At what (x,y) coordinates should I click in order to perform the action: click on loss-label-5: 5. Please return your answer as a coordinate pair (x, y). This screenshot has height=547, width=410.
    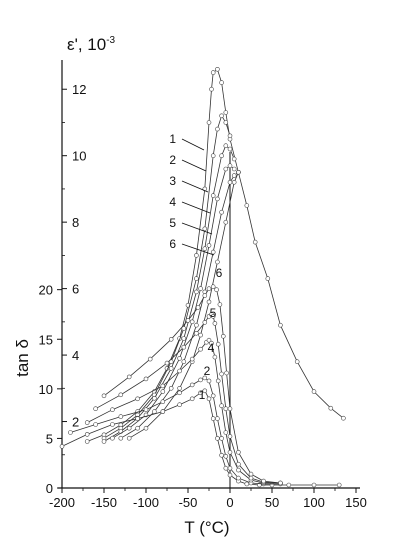
    Looking at the image, I should click on (213, 313).